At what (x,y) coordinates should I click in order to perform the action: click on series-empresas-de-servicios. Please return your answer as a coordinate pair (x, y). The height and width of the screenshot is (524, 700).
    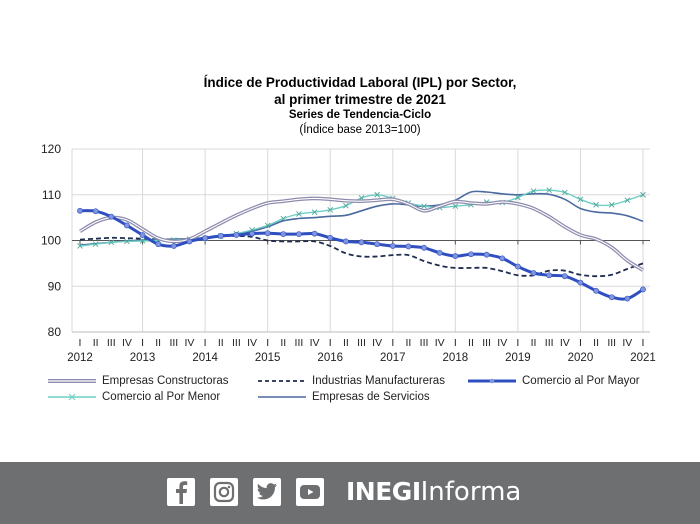
    Looking at the image, I should click on (361, 218).